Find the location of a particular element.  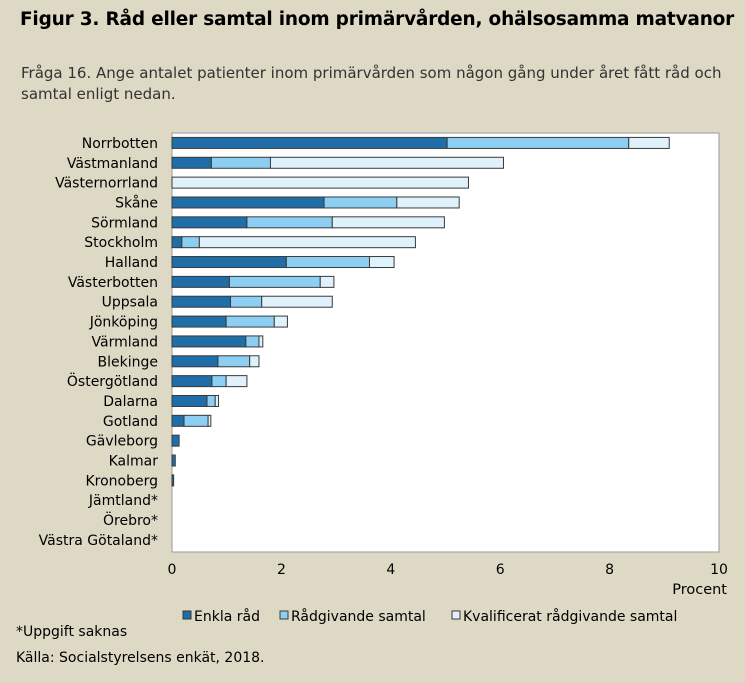

category-label: Dalarna is located at coordinates (130, 402).